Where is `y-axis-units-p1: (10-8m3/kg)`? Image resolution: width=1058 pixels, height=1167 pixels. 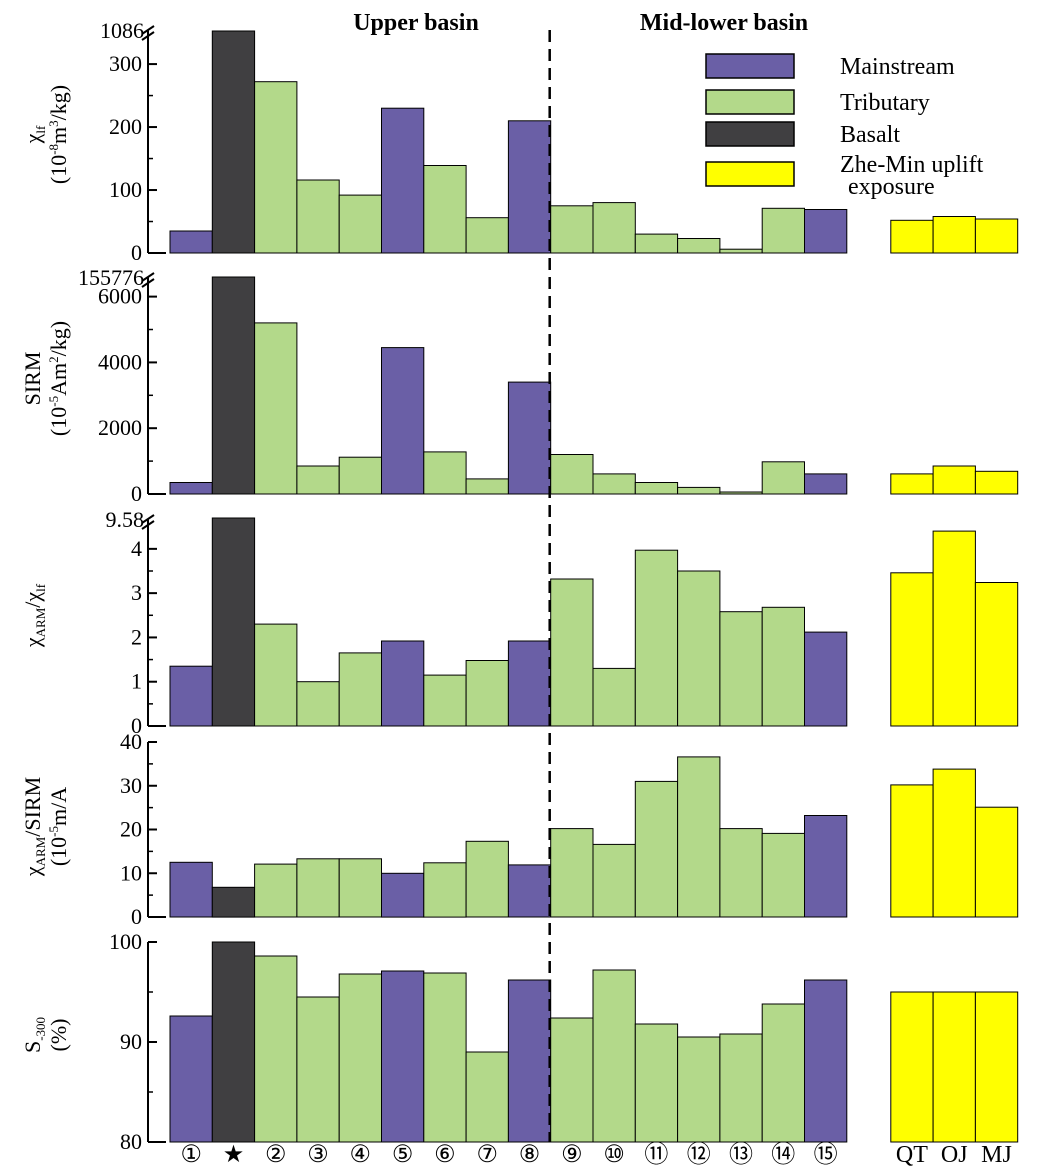
y-axis-units-p1: (10-8m3/kg) is located at coordinates (58, 134).